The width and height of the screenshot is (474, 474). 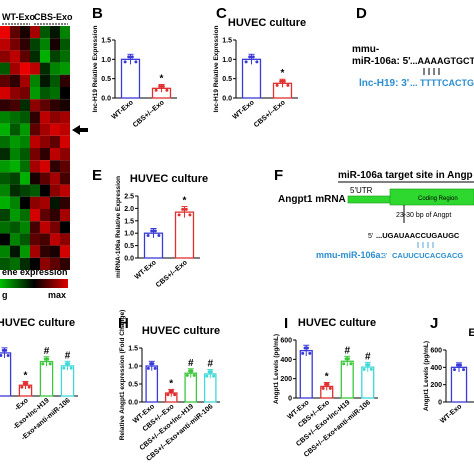 What do you see at coordinates (80, 130) in the screenshot?
I see `arrow-left-icon` at bounding box center [80, 130].